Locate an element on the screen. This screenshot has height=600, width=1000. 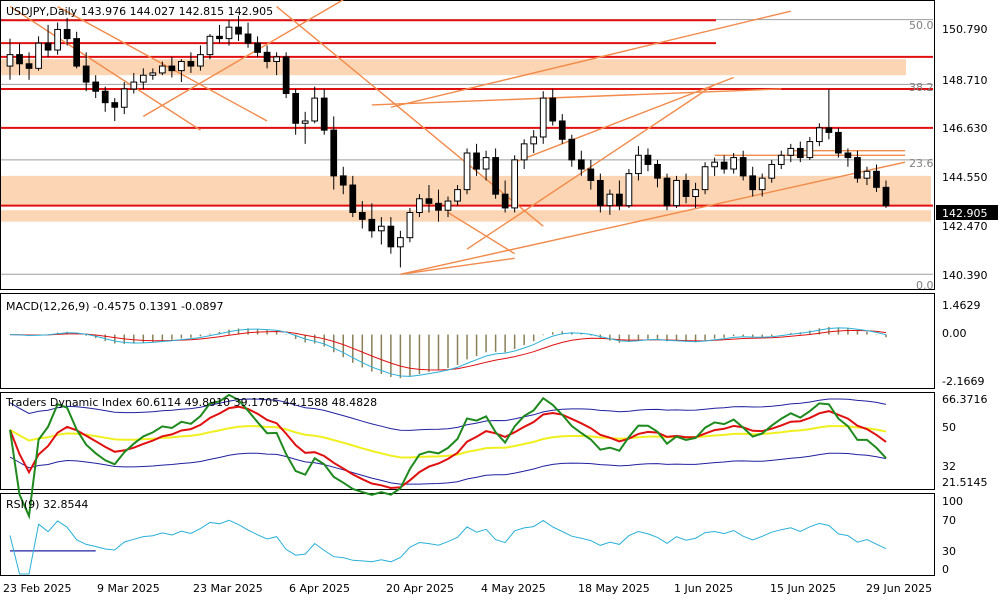
macd-tick-1: 0.00 is located at coordinates (954, 333).